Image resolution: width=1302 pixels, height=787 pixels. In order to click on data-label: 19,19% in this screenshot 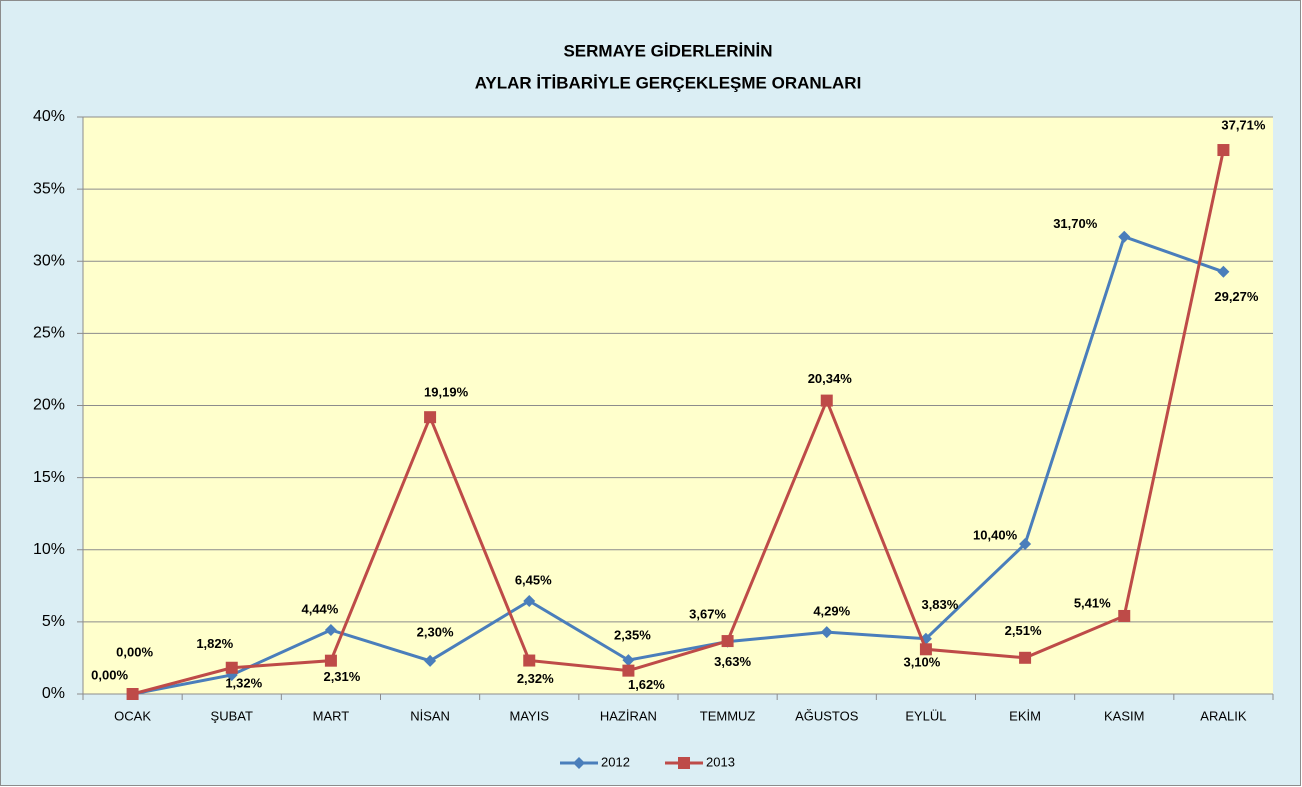, I will do `click(446, 392)`.